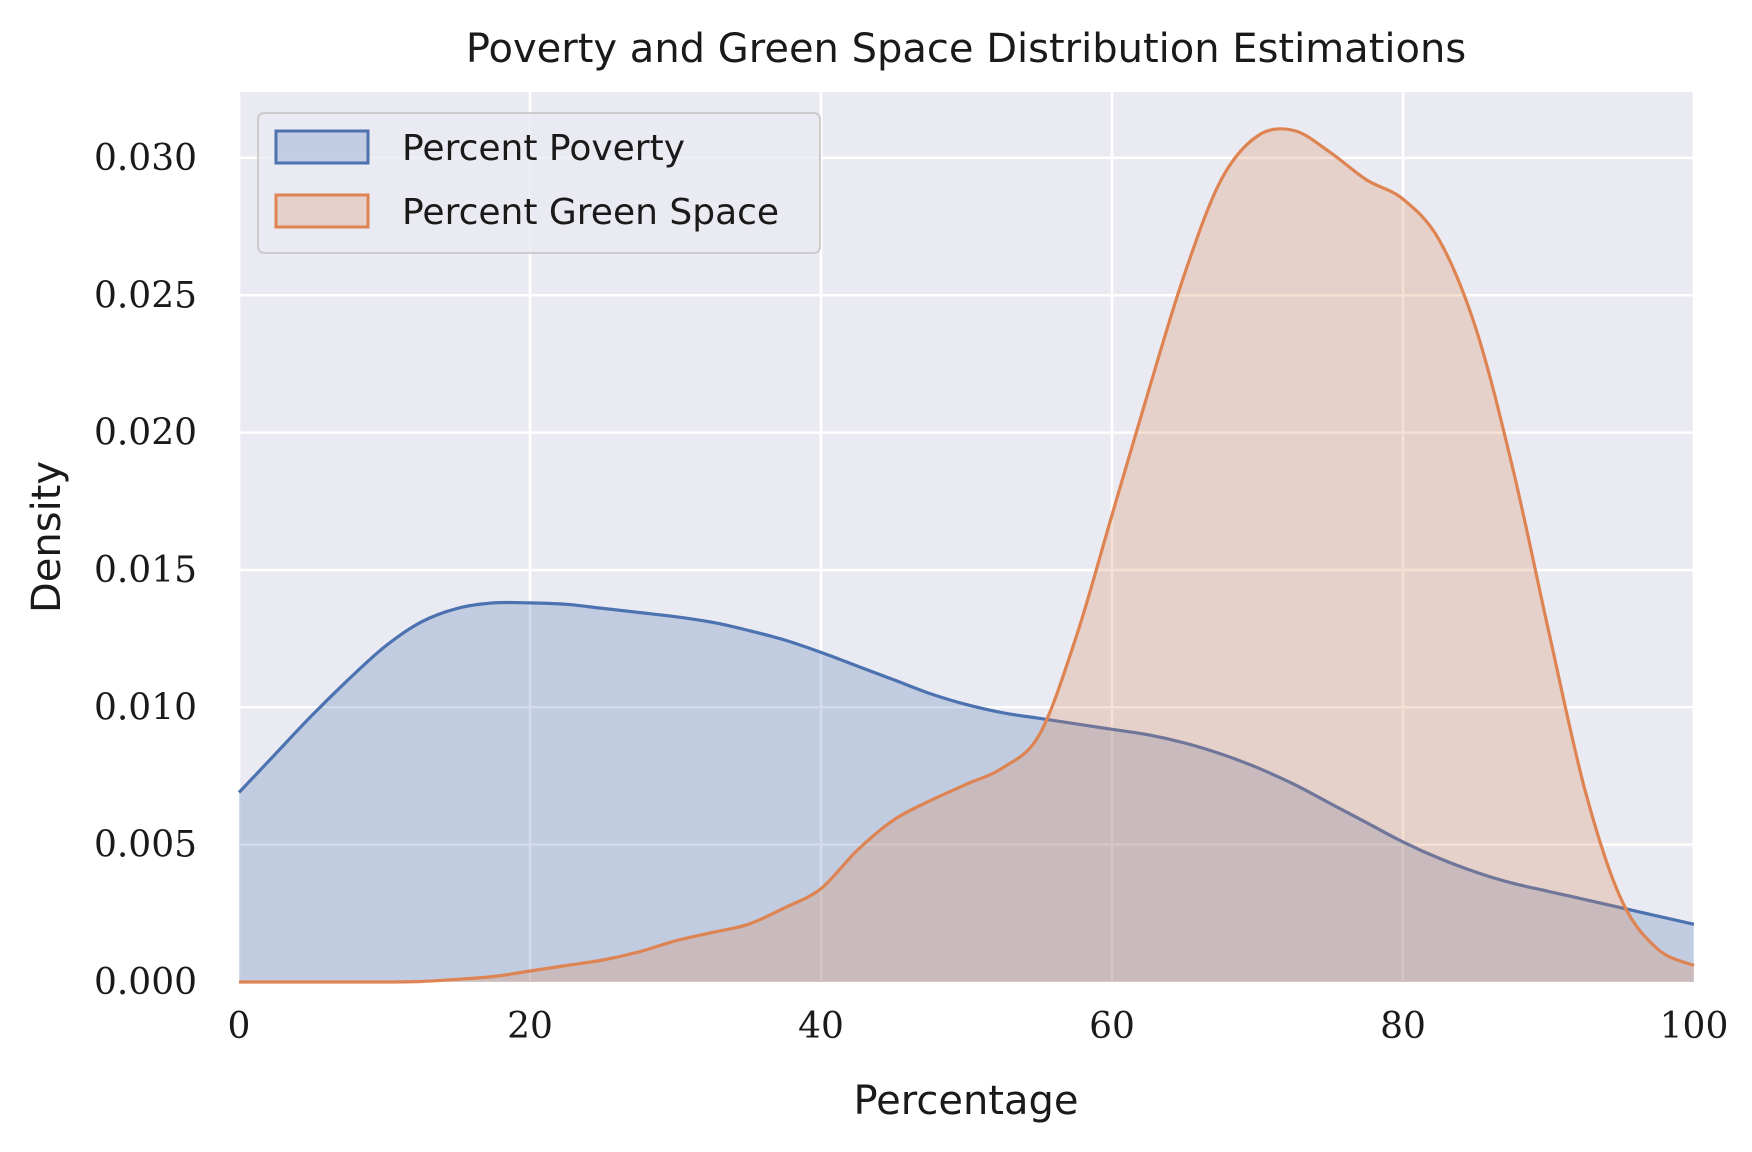  Describe the element at coordinates (47, 537) in the screenshot. I see `y-axis-label: Density` at that location.